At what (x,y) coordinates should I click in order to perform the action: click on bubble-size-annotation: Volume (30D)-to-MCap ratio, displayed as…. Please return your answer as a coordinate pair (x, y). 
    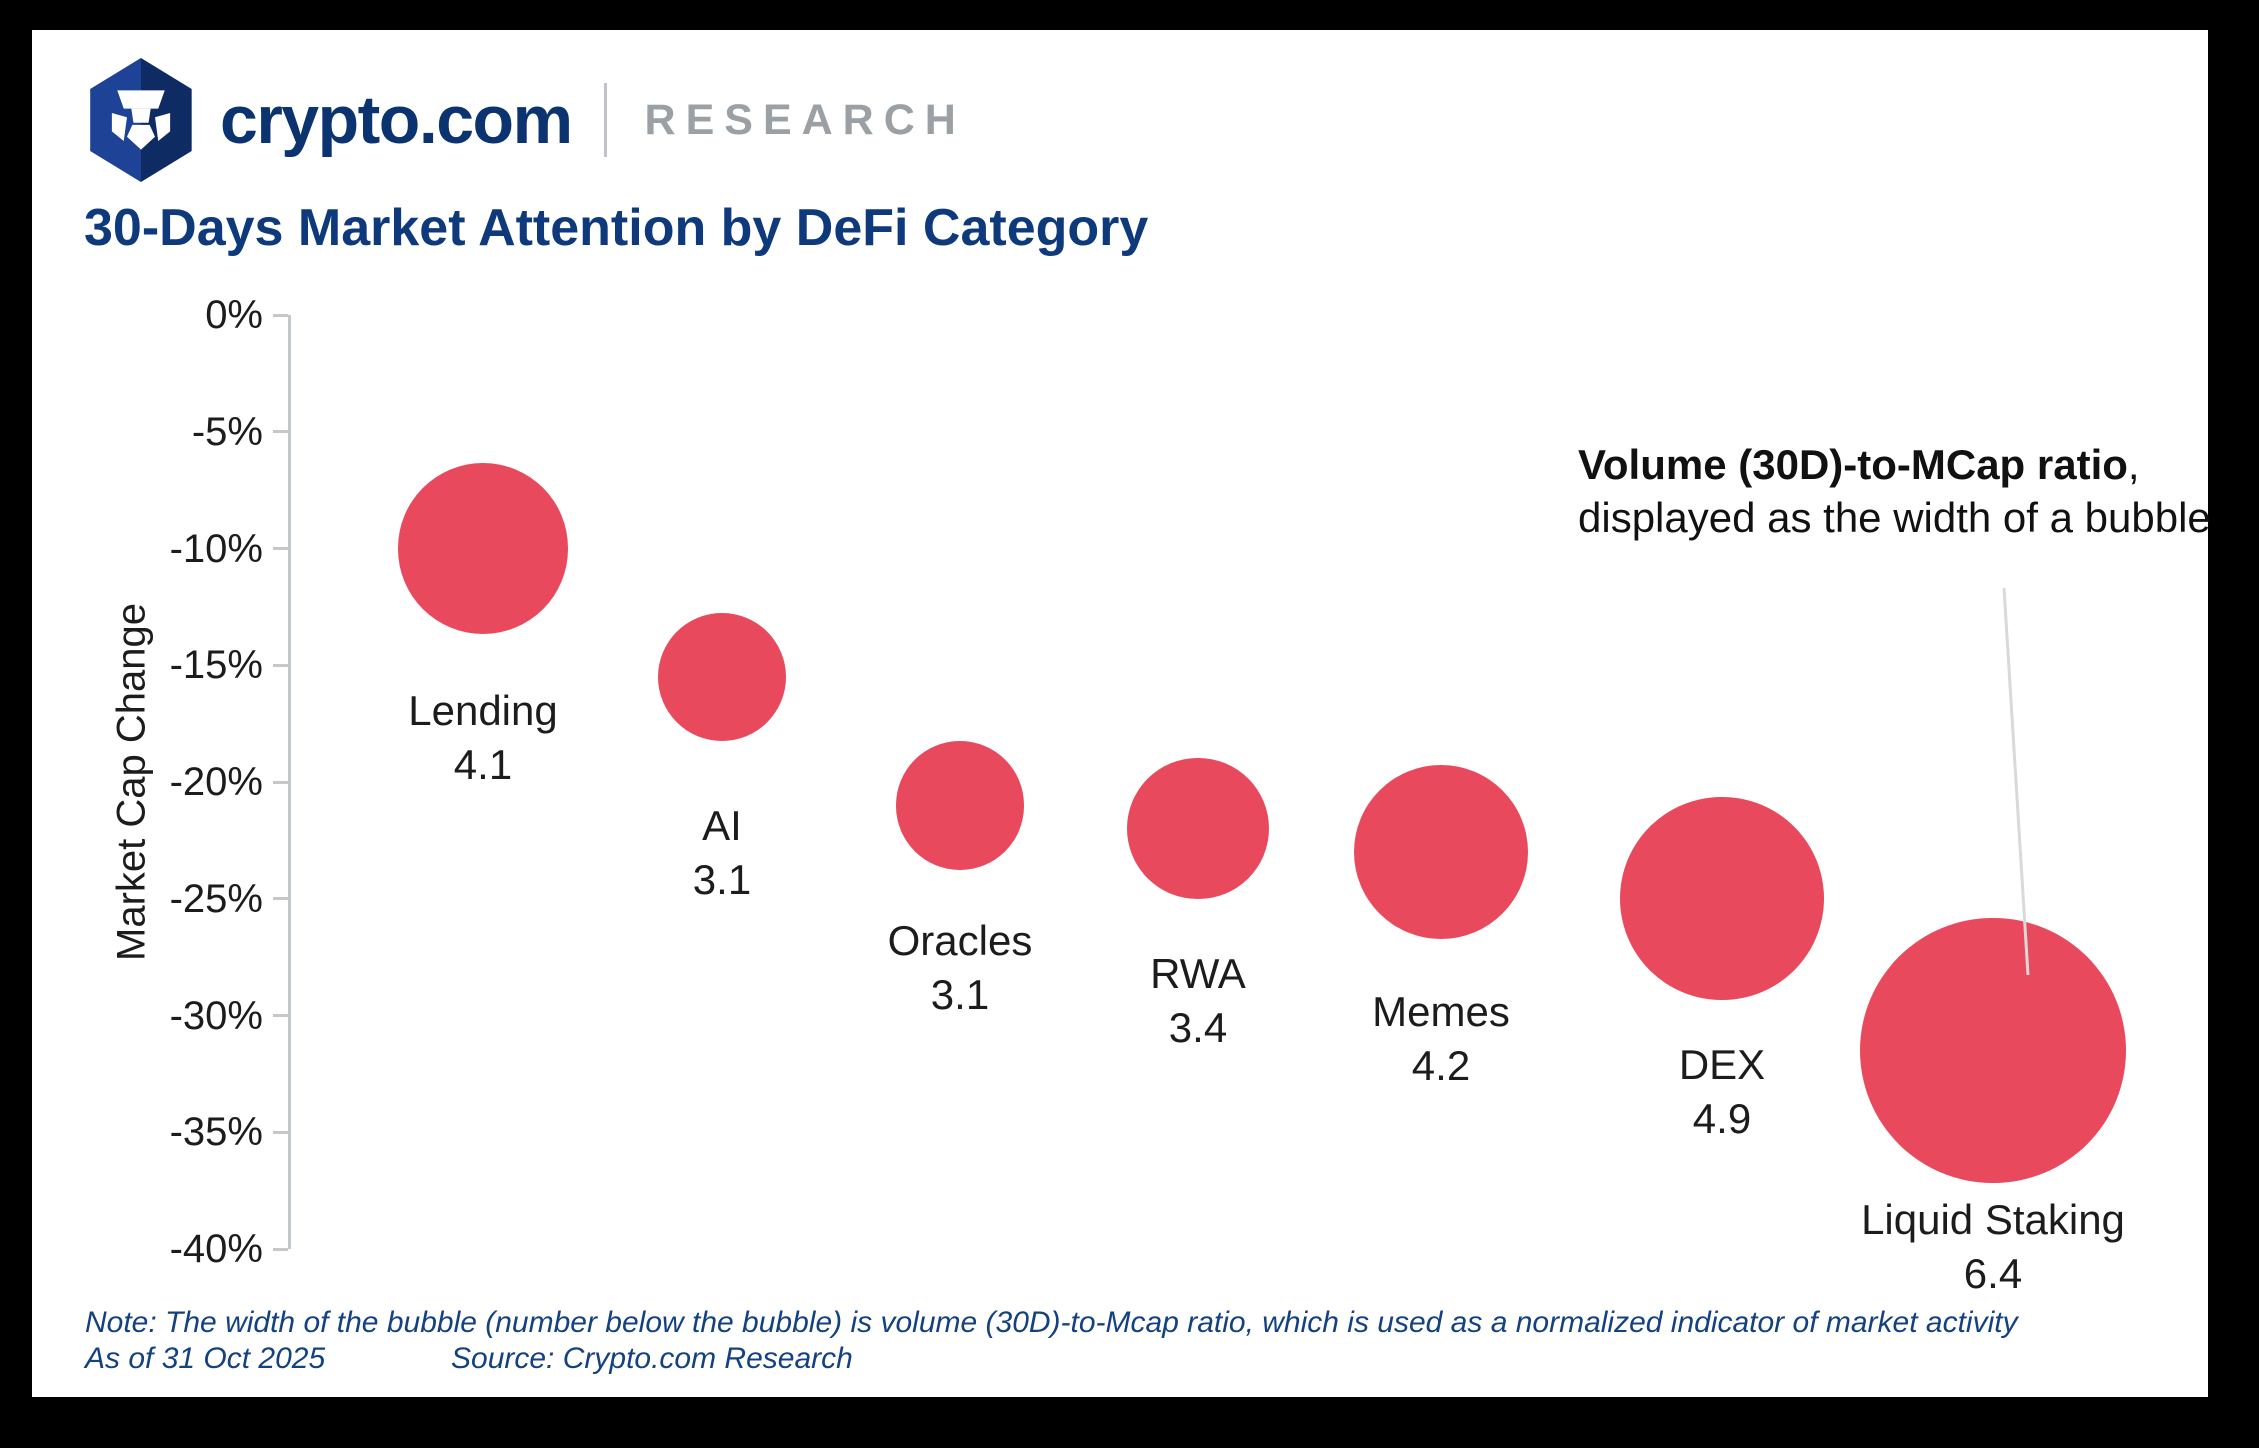
    Looking at the image, I should click on (1898, 491).